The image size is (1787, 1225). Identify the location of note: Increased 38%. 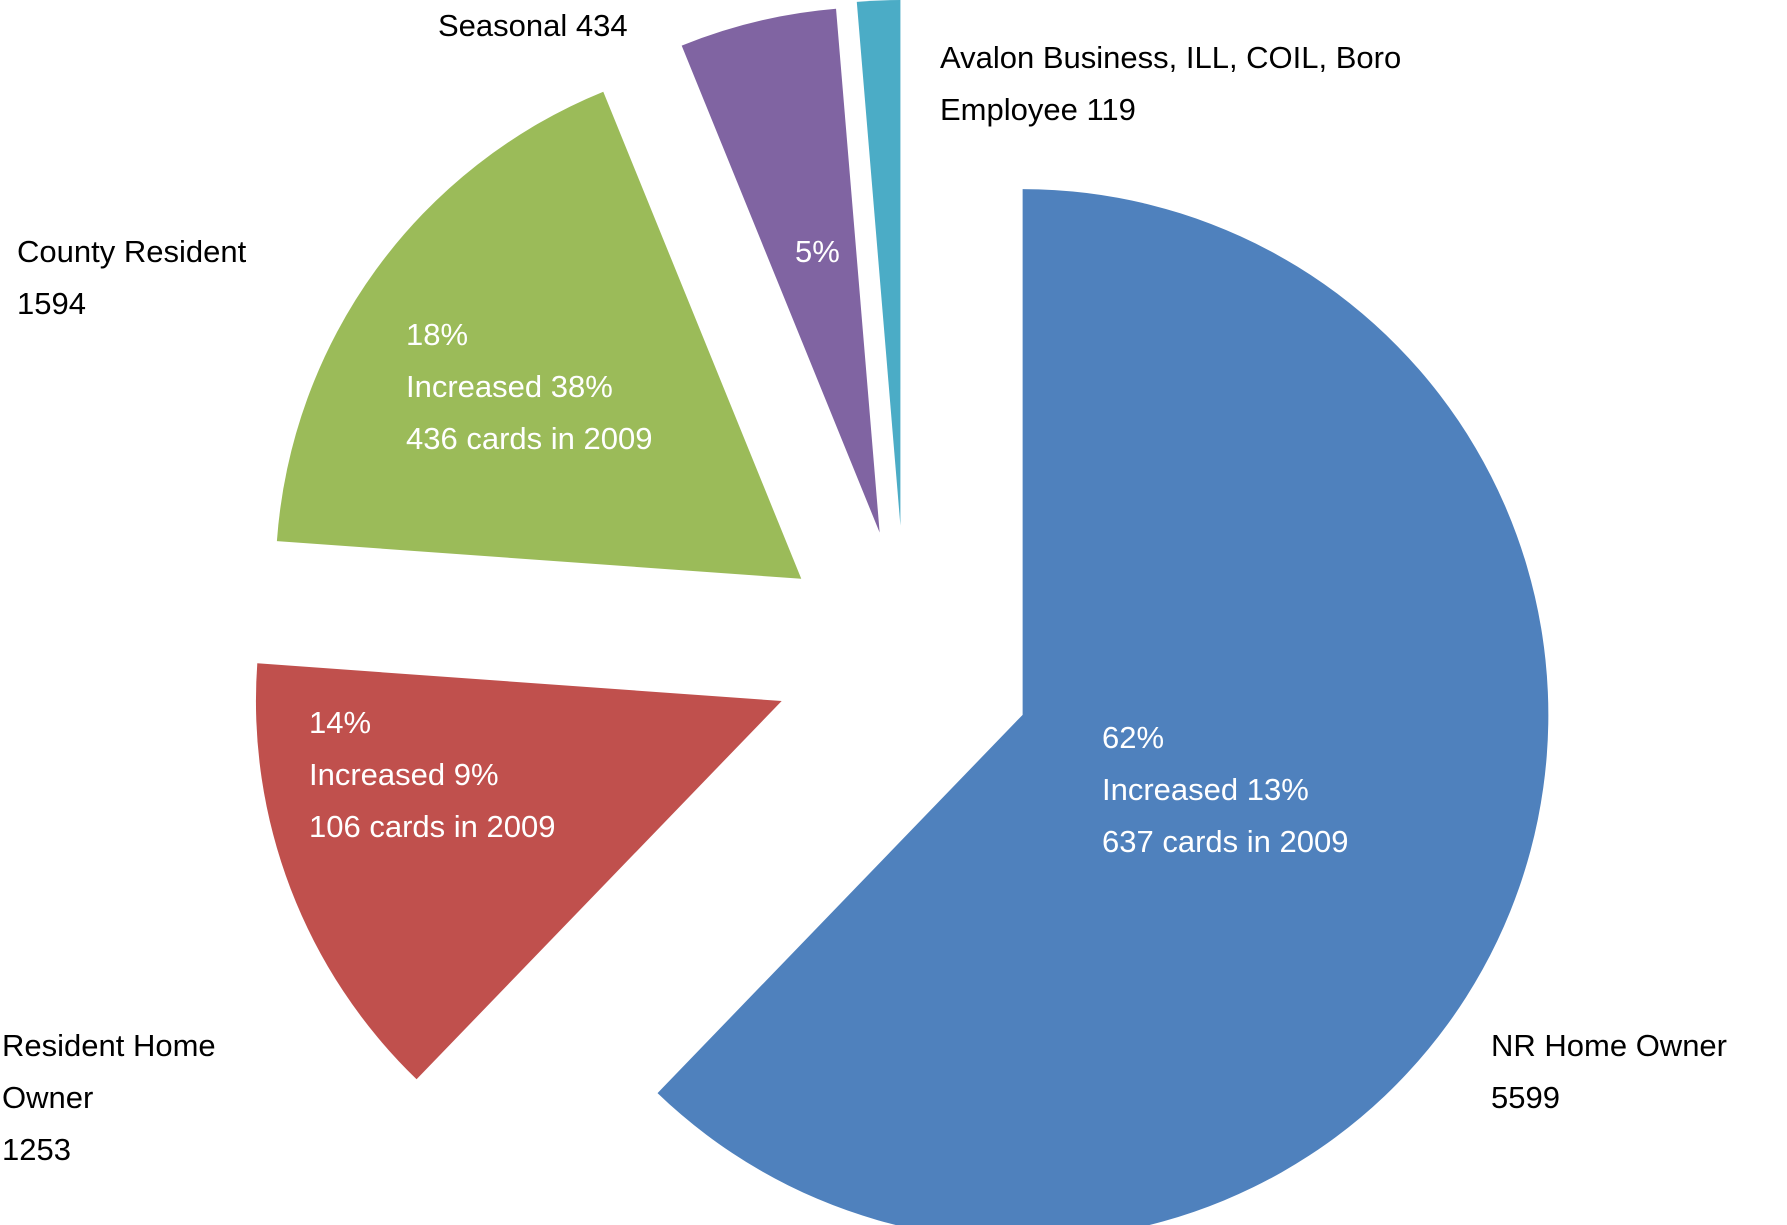
(509, 386).